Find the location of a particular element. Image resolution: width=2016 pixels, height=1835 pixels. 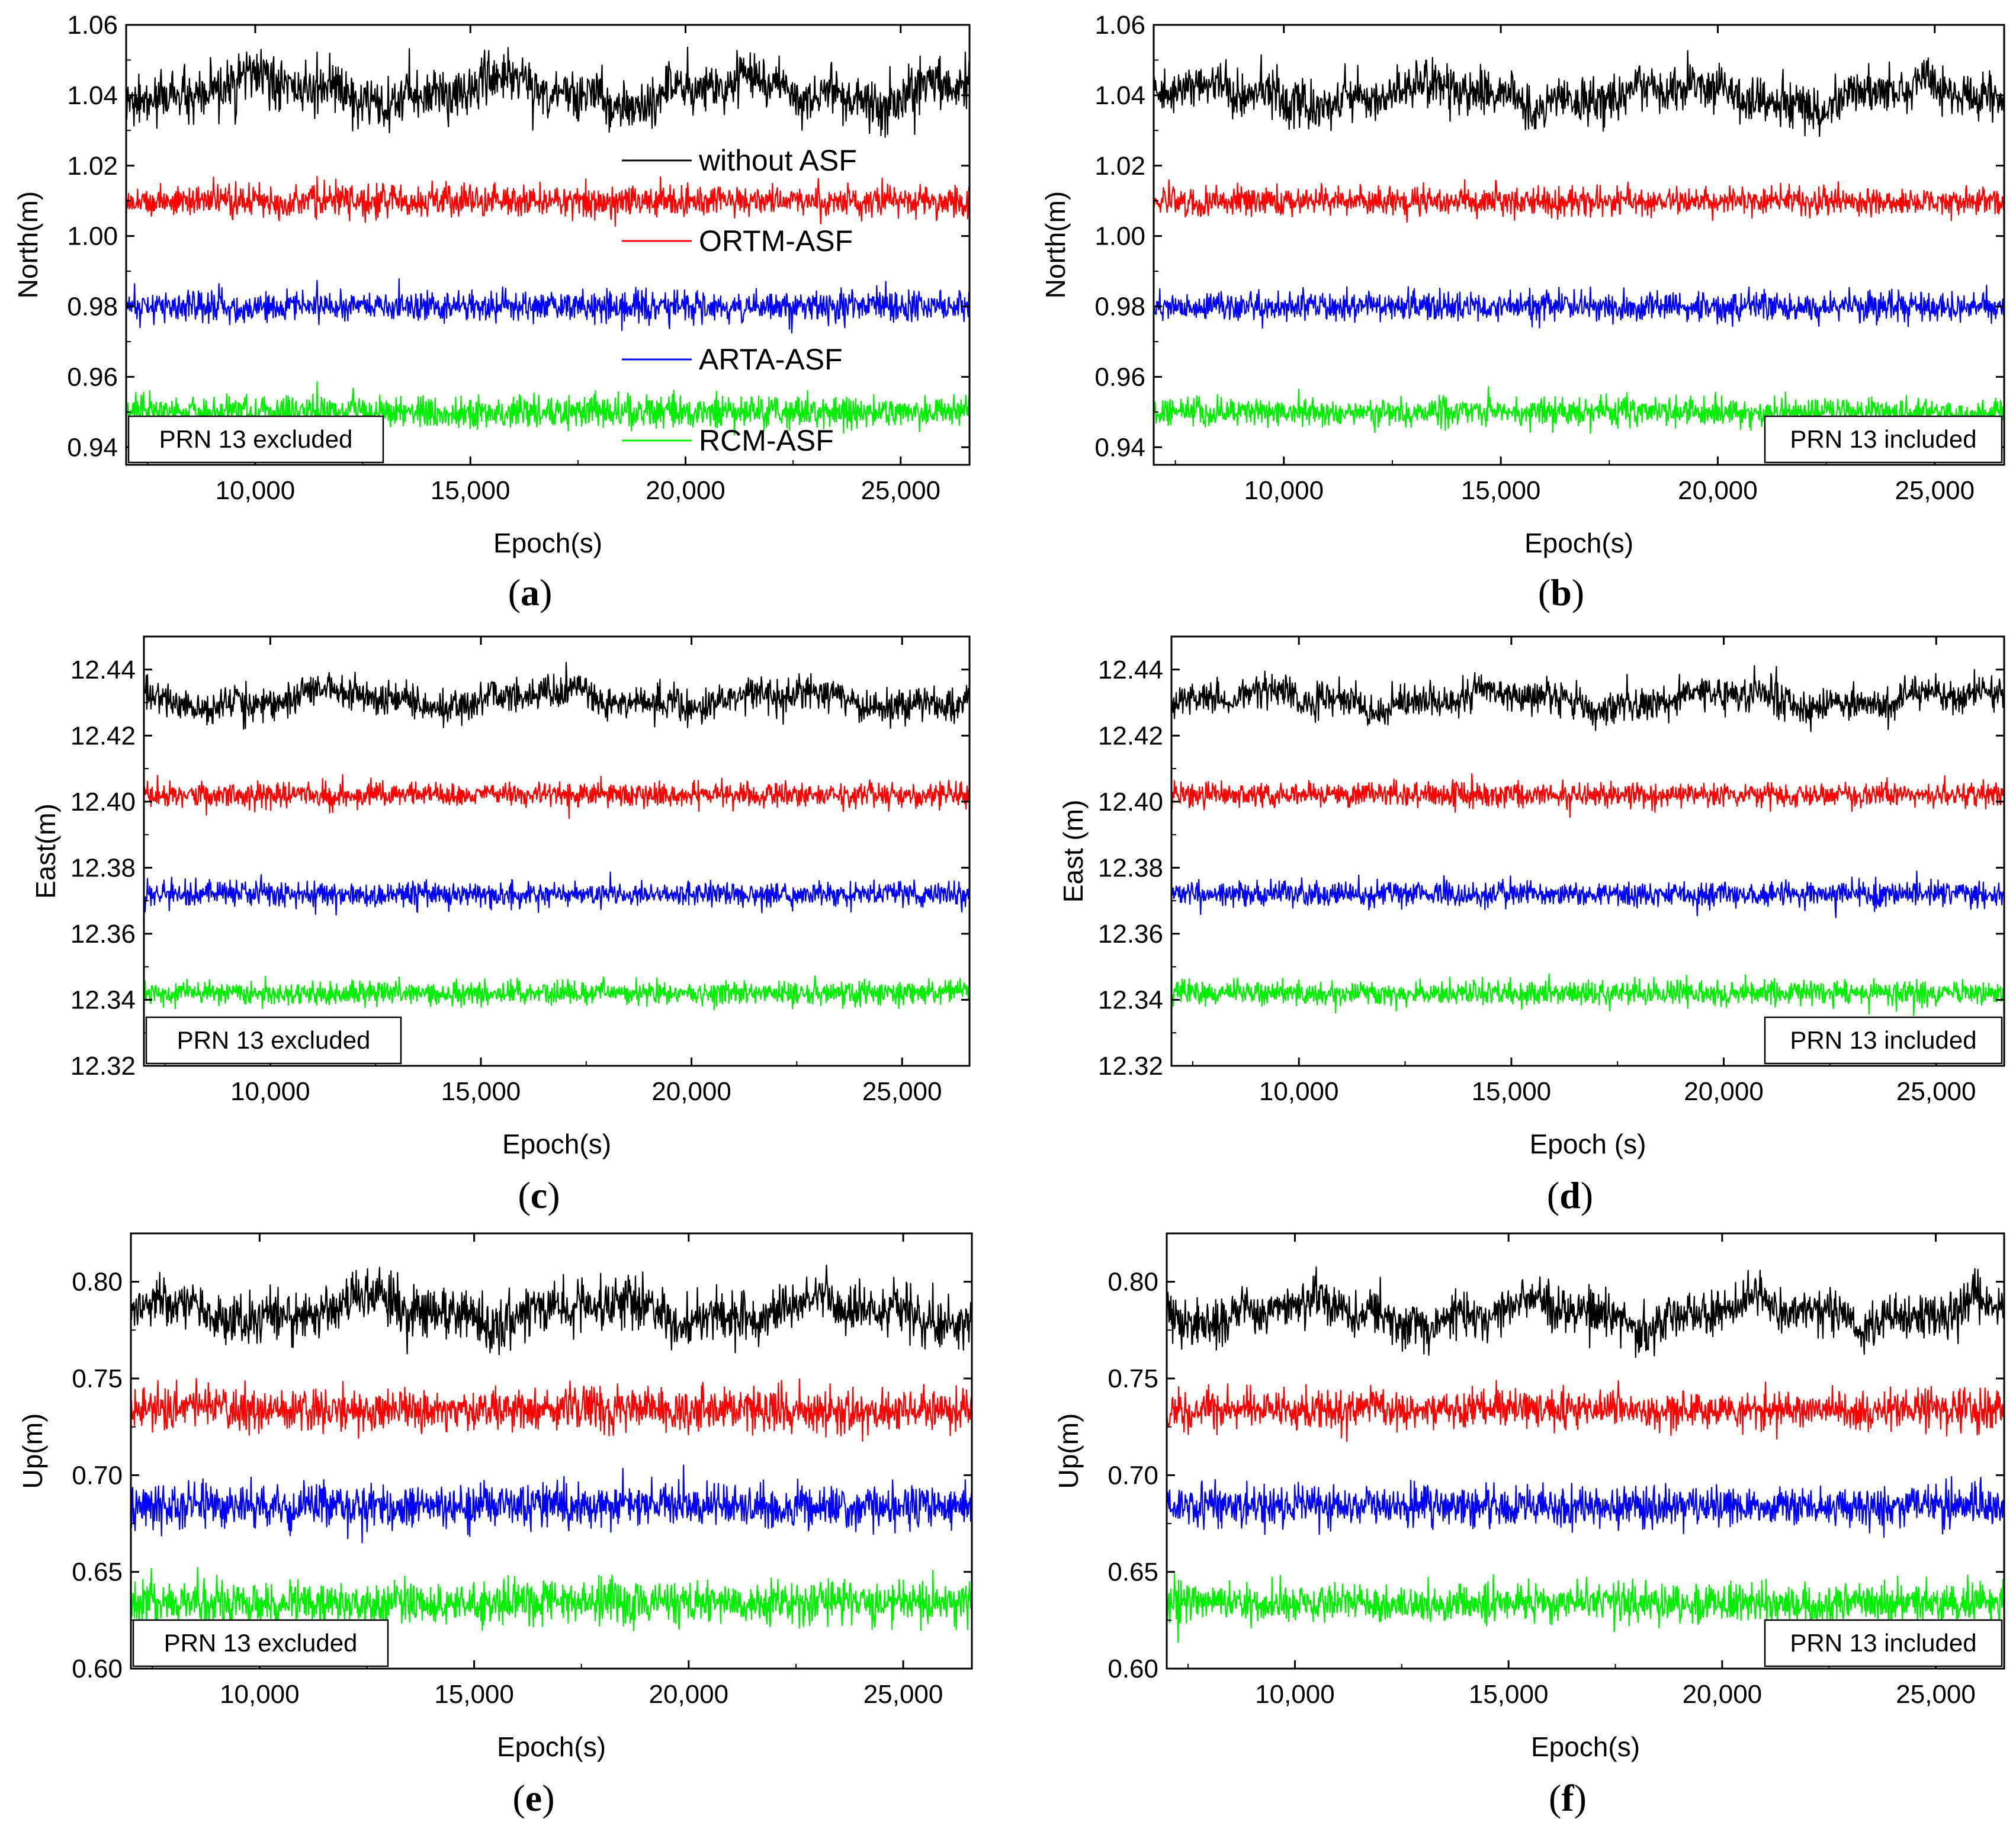

y-tick-label: 12.40 is located at coordinates (1130, 802).